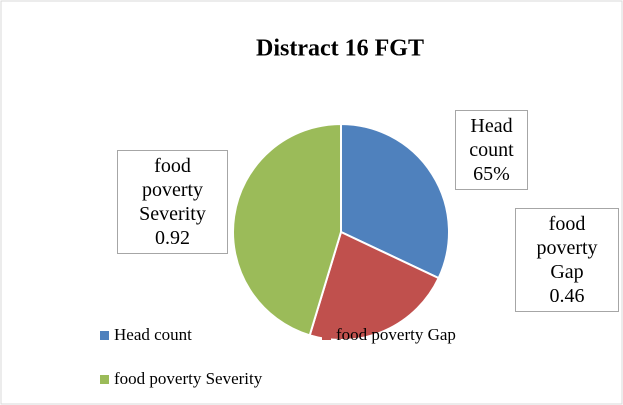 Image resolution: width=623 pixels, height=405 pixels. I want to click on legend-label: food poverty Gap, so click(396, 334).